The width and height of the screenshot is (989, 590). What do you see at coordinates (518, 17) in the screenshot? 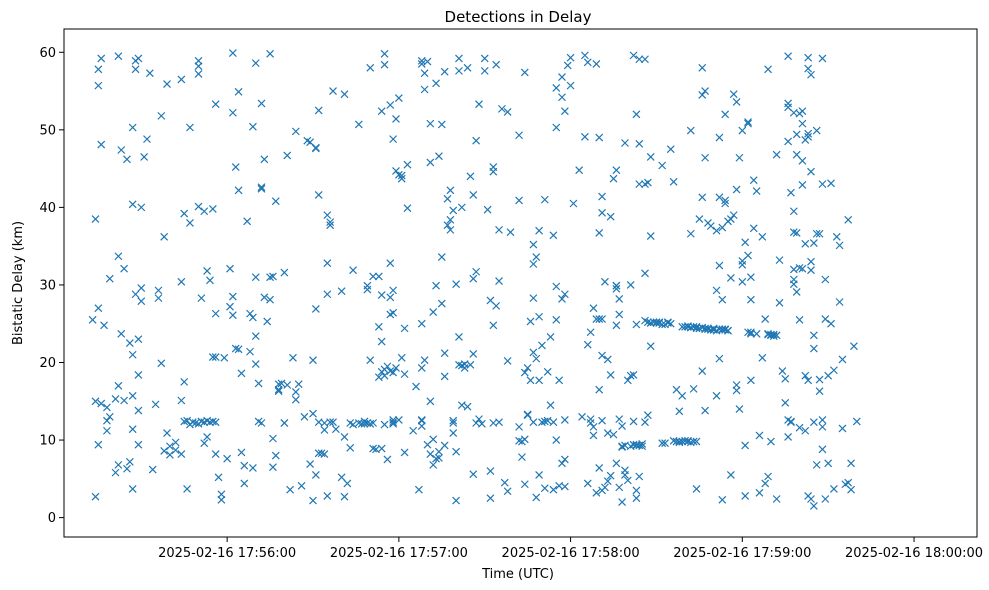
I see `chart-title: Detections in Delay` at bounding box center [518, 17].